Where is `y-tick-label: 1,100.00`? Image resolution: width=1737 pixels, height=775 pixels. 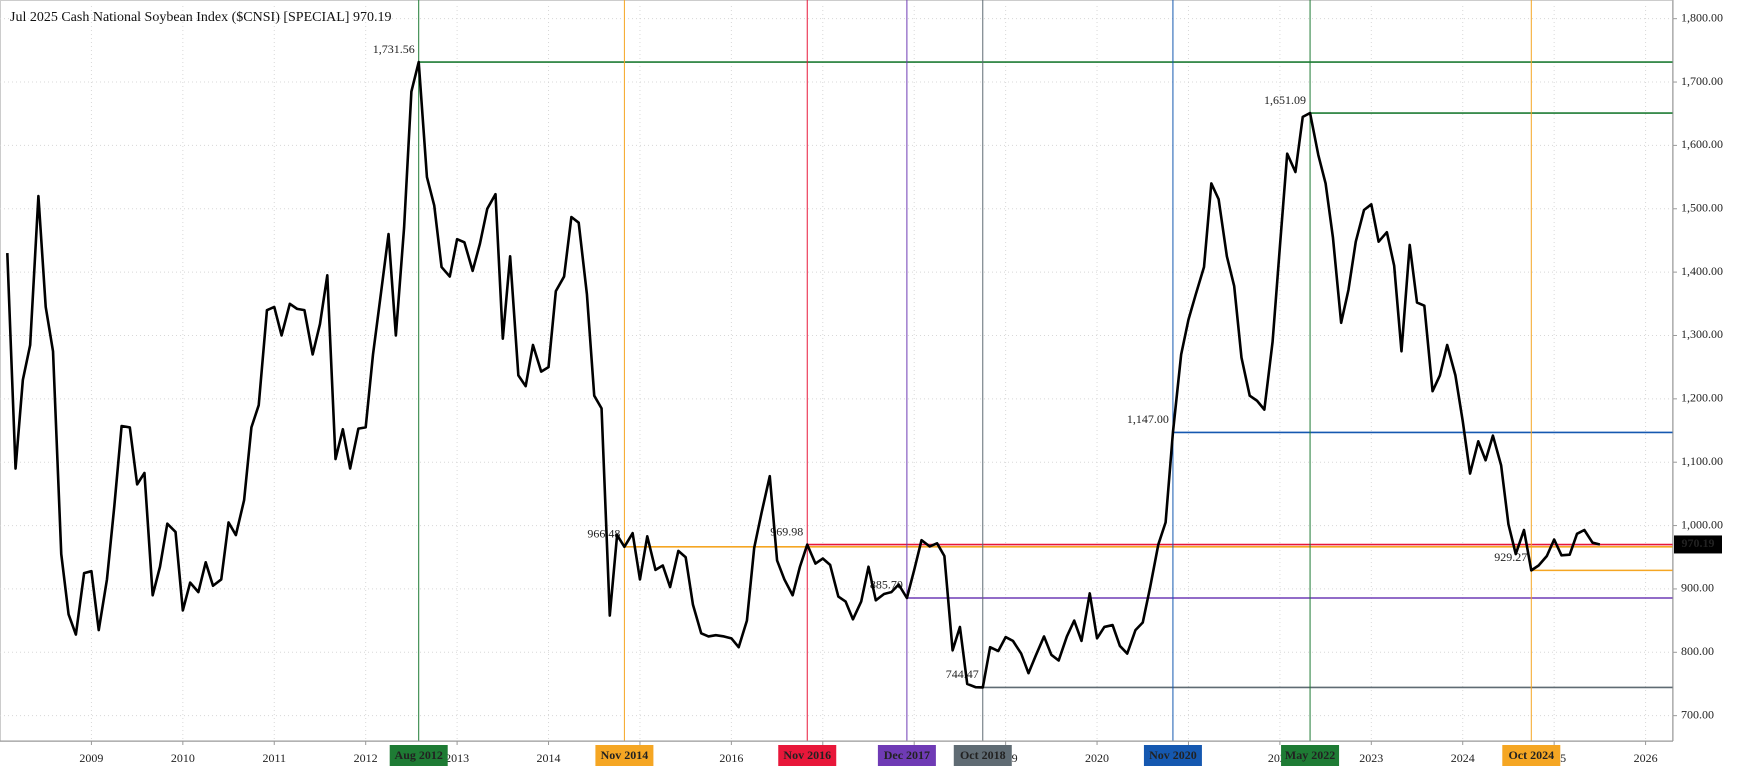 y-tick-label: 1,100.00 is located at coordinates (1702, 461).